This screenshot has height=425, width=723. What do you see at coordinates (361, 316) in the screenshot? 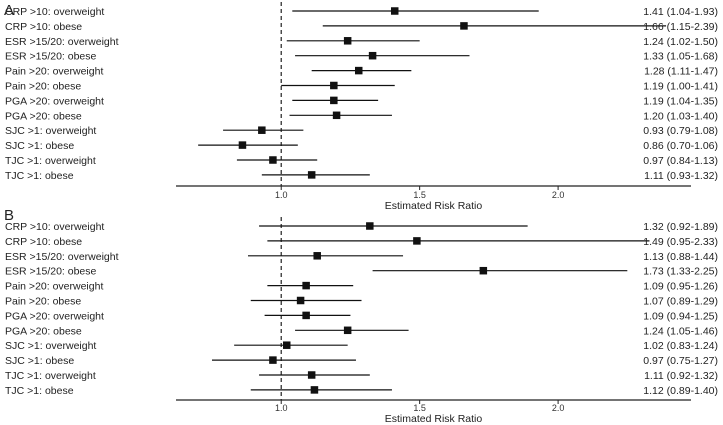
I see `forest-row: PGA >20: overweight 1.09 (0.94-1.25)` at bounding box center [361, 316].